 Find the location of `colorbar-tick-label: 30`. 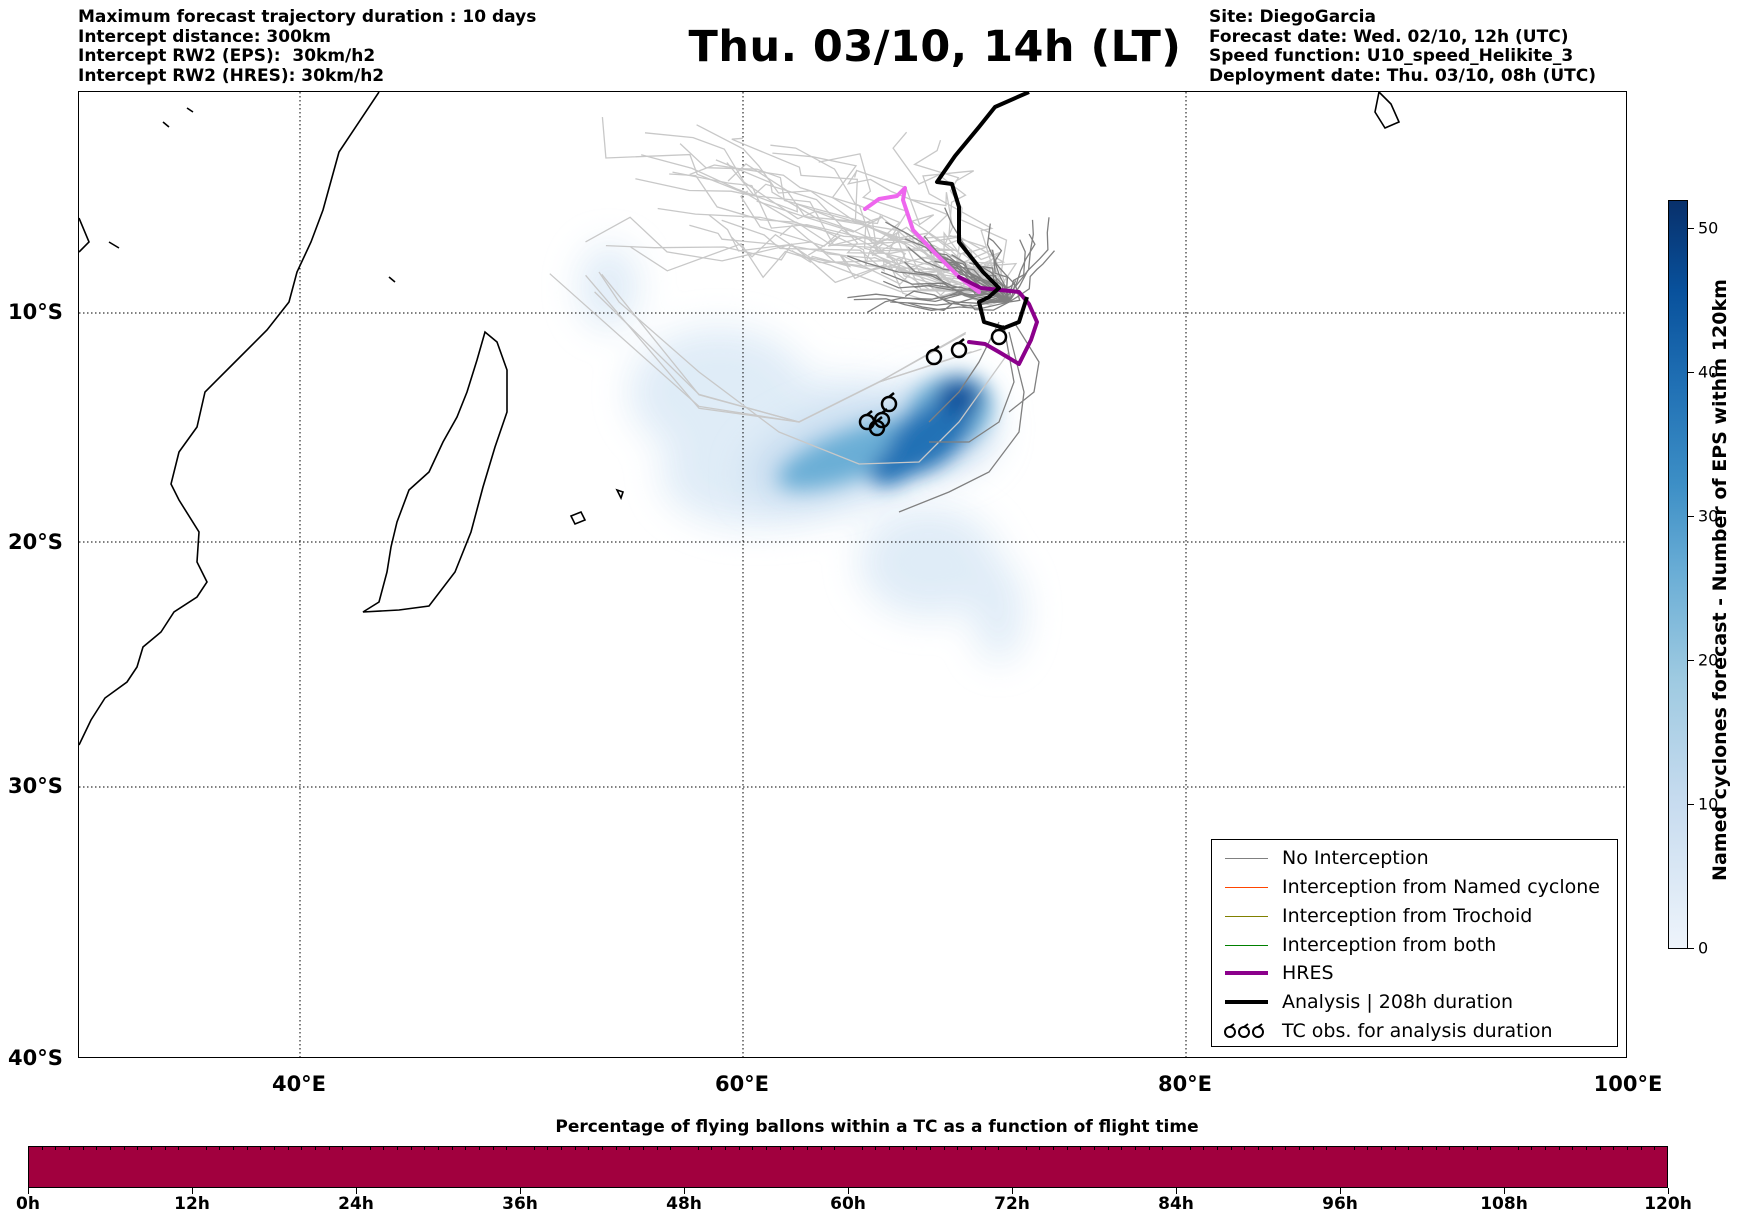

colorbar-tick-label: 30 is located at coordinates (1708, 516).